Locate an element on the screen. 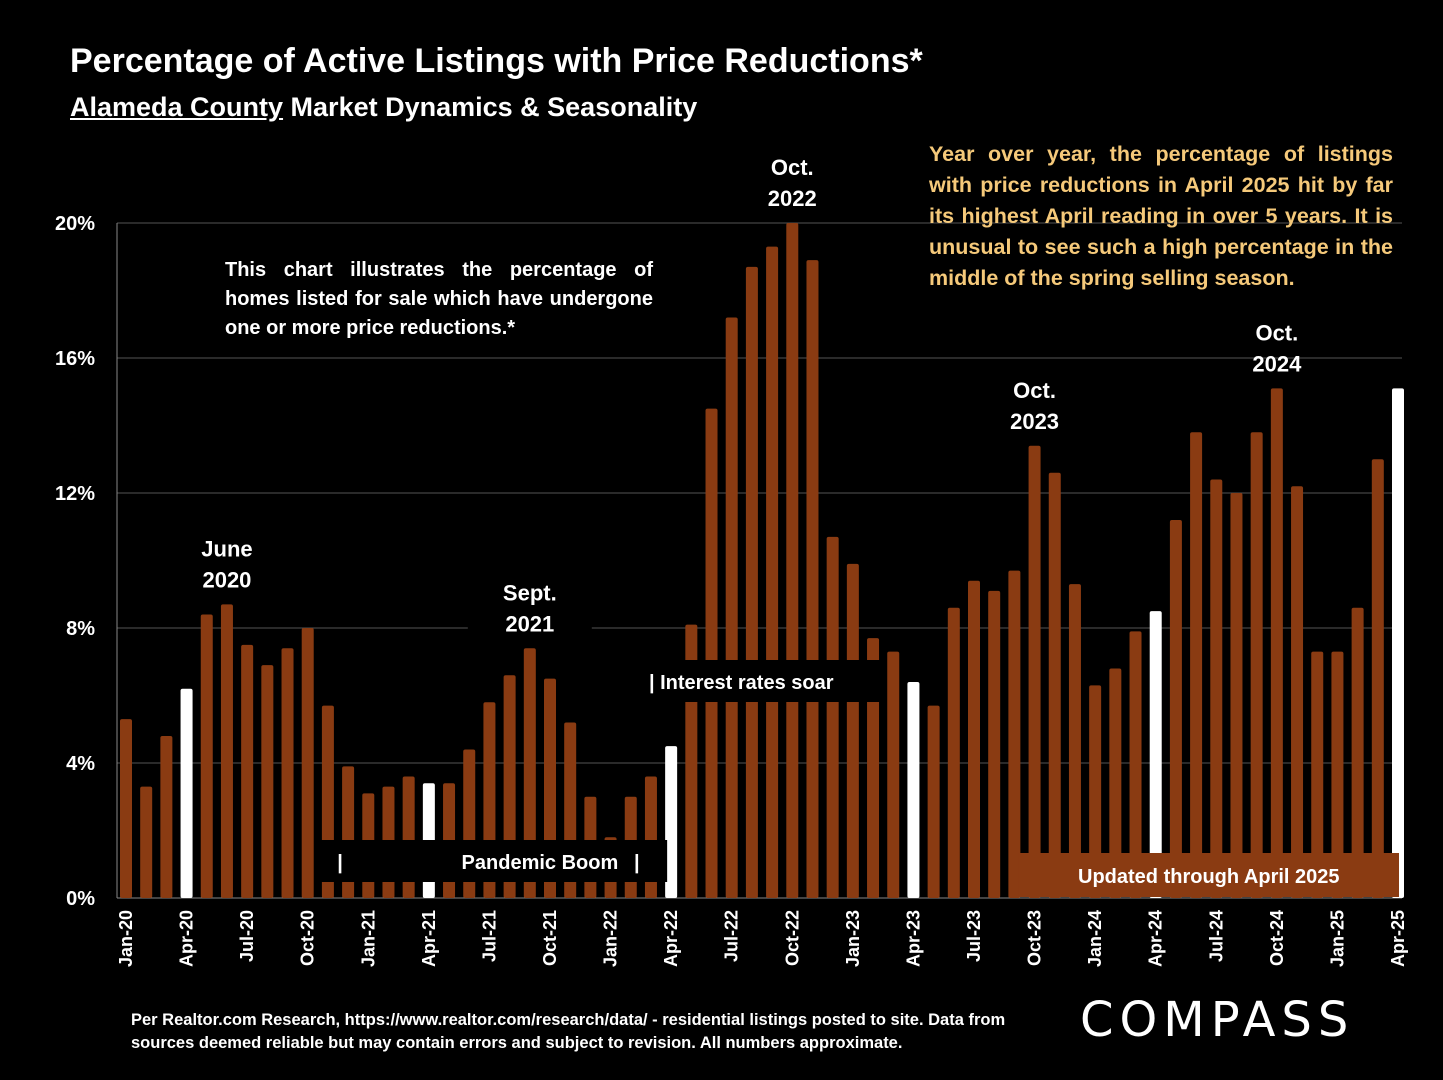  y-tick-label: 0% is located at coordinates (80, 899).